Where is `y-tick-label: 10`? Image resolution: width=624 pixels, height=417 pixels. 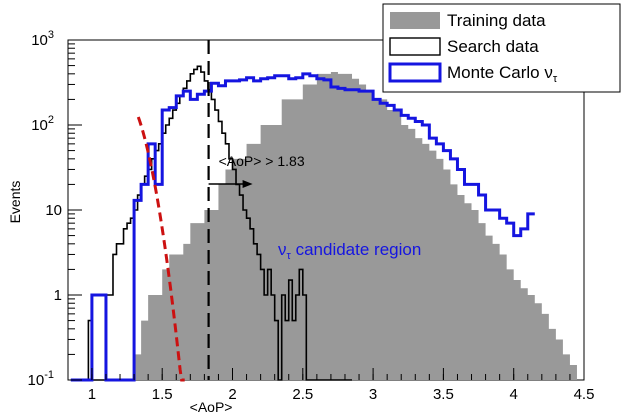
y-tick-label: 10 is located at coordinates (53, 210).